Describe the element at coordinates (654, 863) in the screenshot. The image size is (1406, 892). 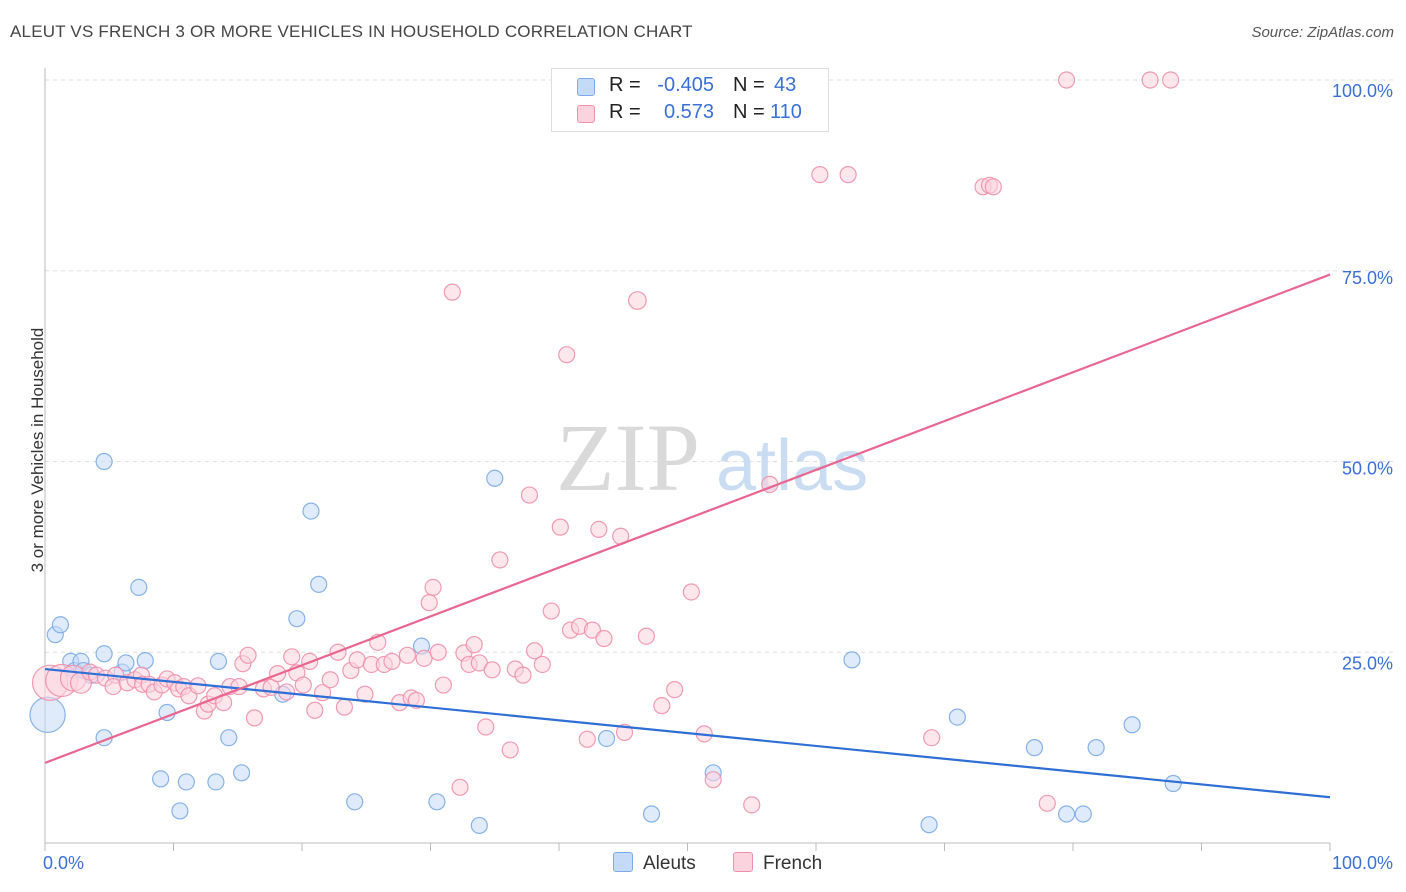
I see `bottom-legend-aleuts: Aleuts` at that location.